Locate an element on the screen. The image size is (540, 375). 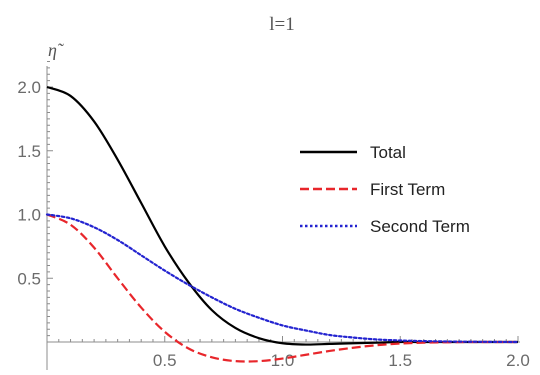
legend: Total First Term Second Term is located at coordinates (385, 189).